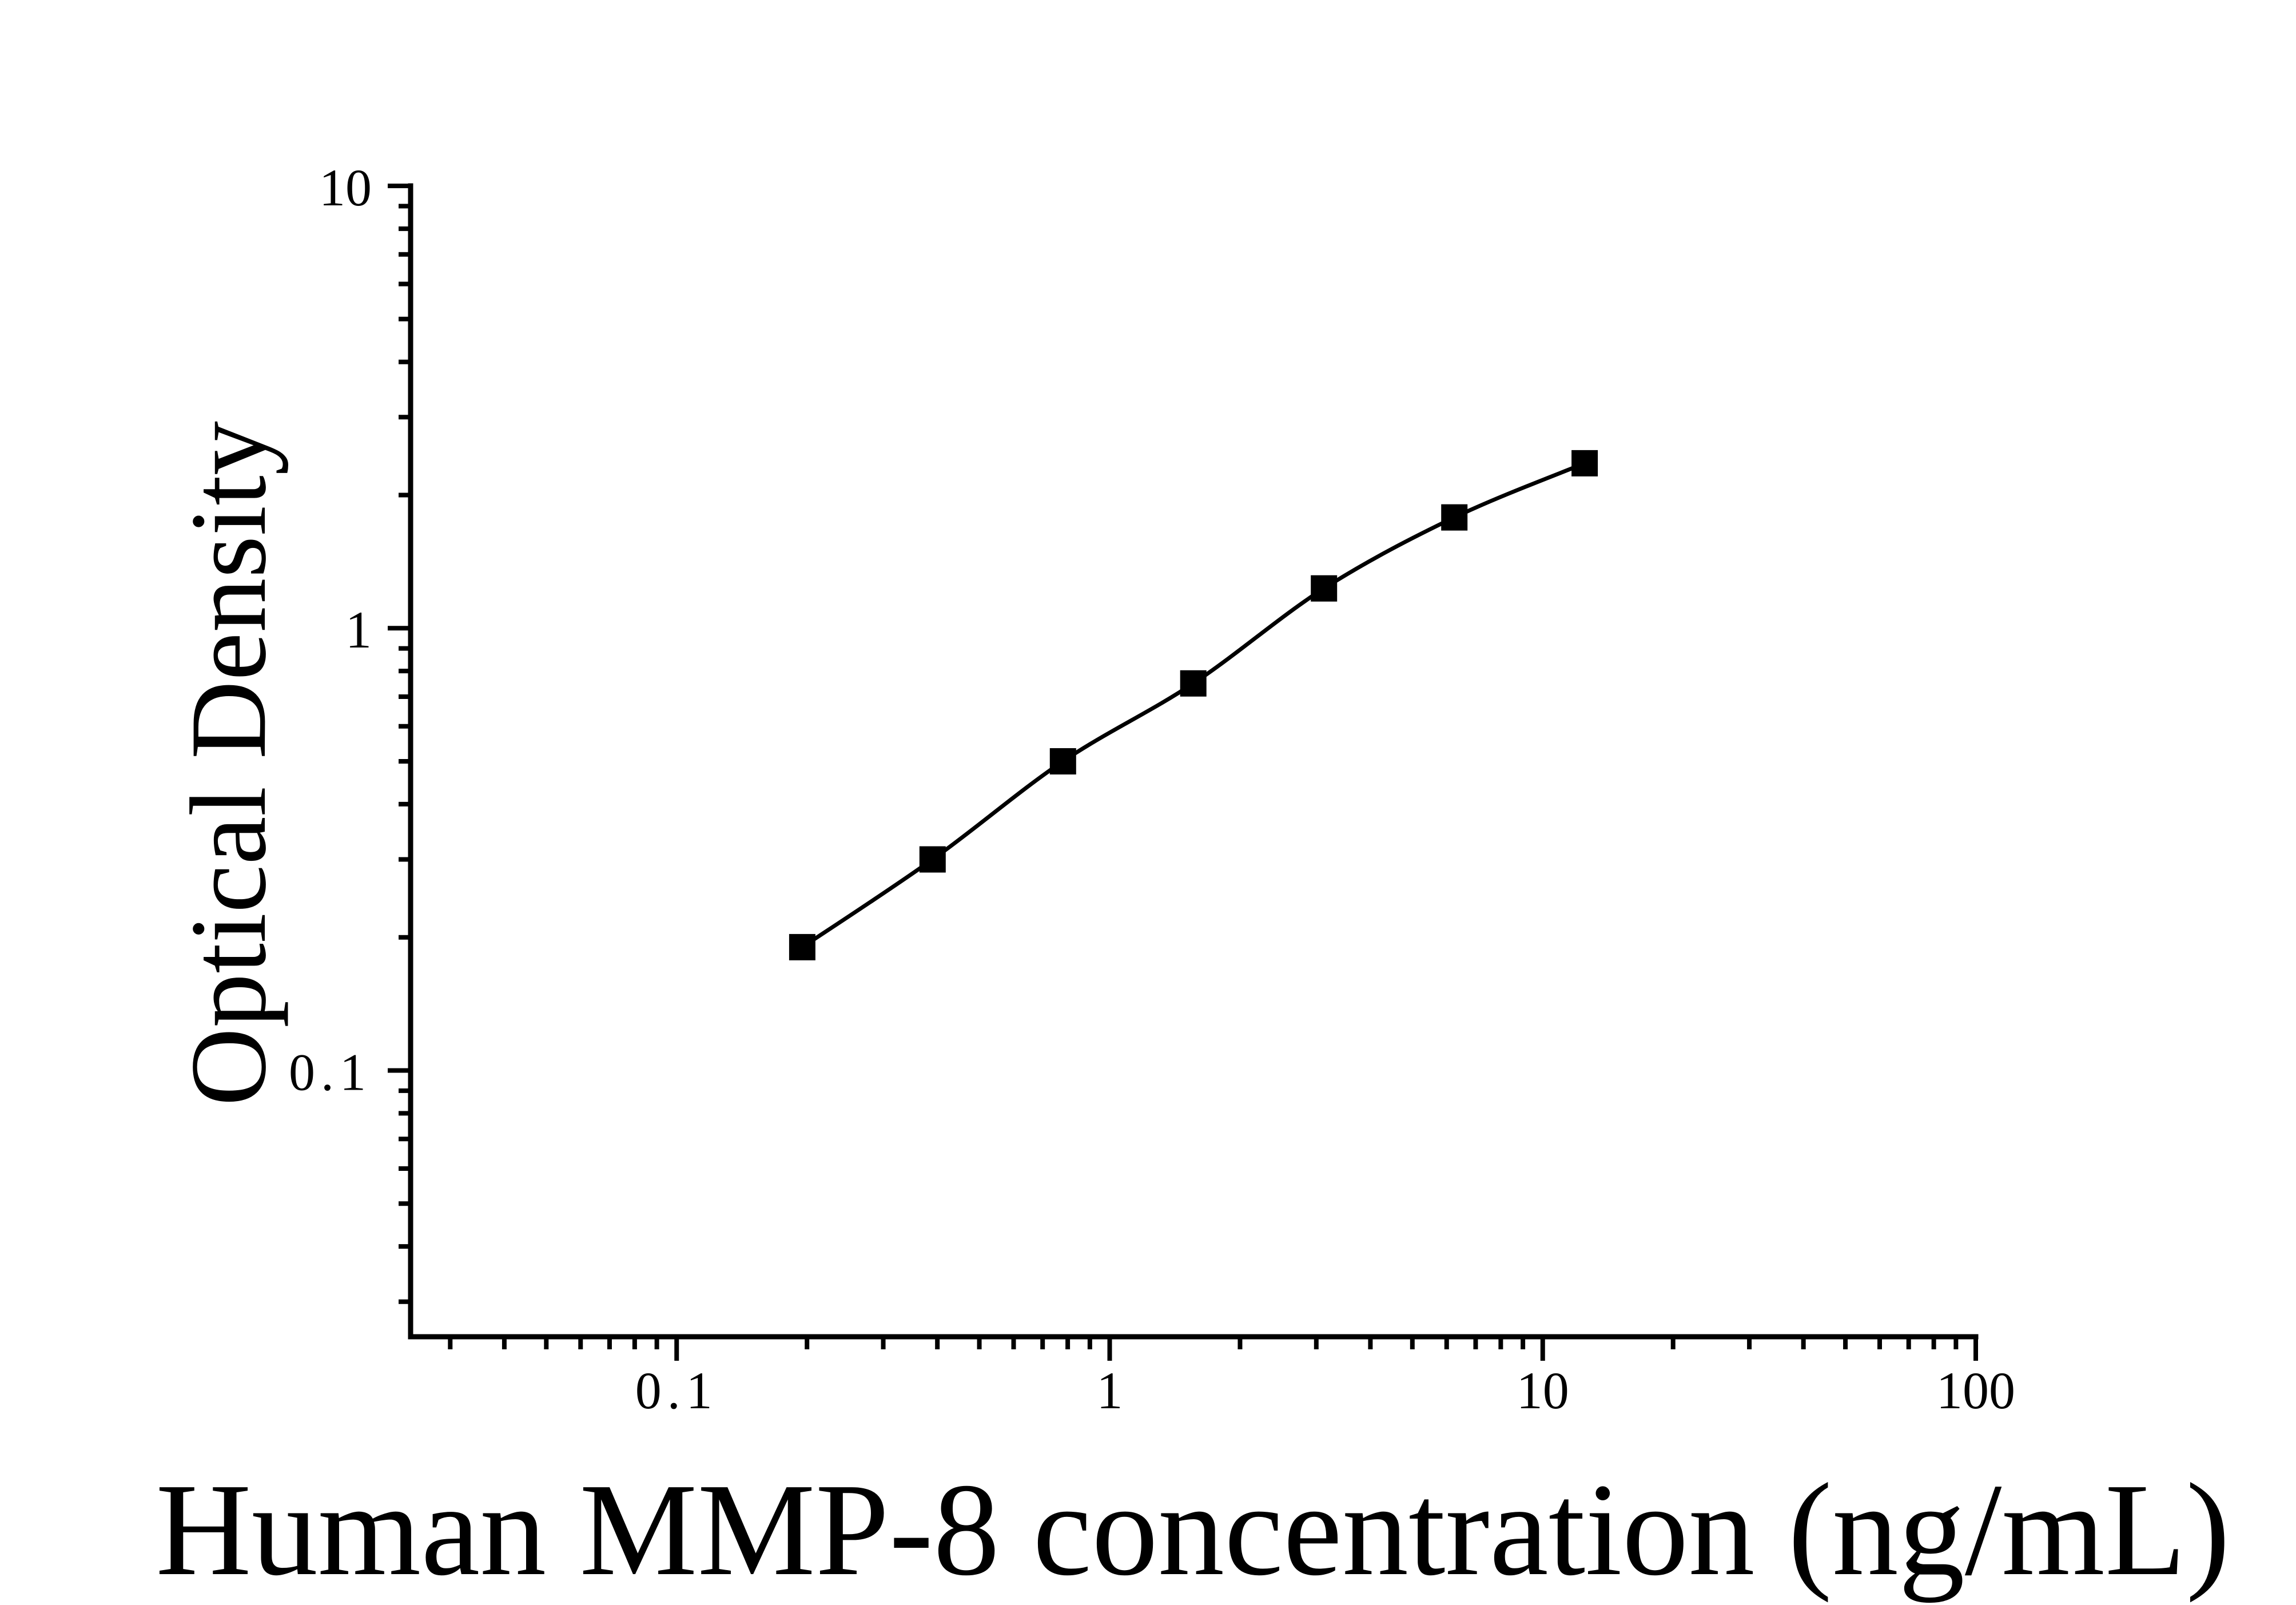 This screenshot has width=2296, height=1605. I want to click on data-series, so click(1194, 705).